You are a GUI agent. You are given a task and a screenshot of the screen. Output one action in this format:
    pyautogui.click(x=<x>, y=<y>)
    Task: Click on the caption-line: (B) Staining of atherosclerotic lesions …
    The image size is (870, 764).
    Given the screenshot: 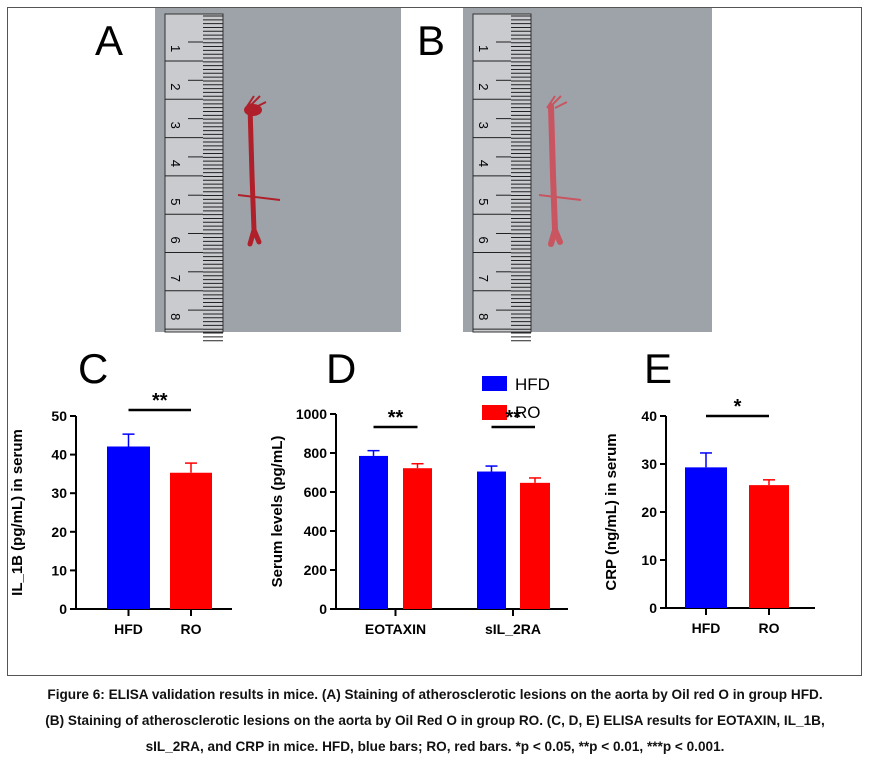 What is the action you would take?
    pyautogui.click(x=435, y=720)
    